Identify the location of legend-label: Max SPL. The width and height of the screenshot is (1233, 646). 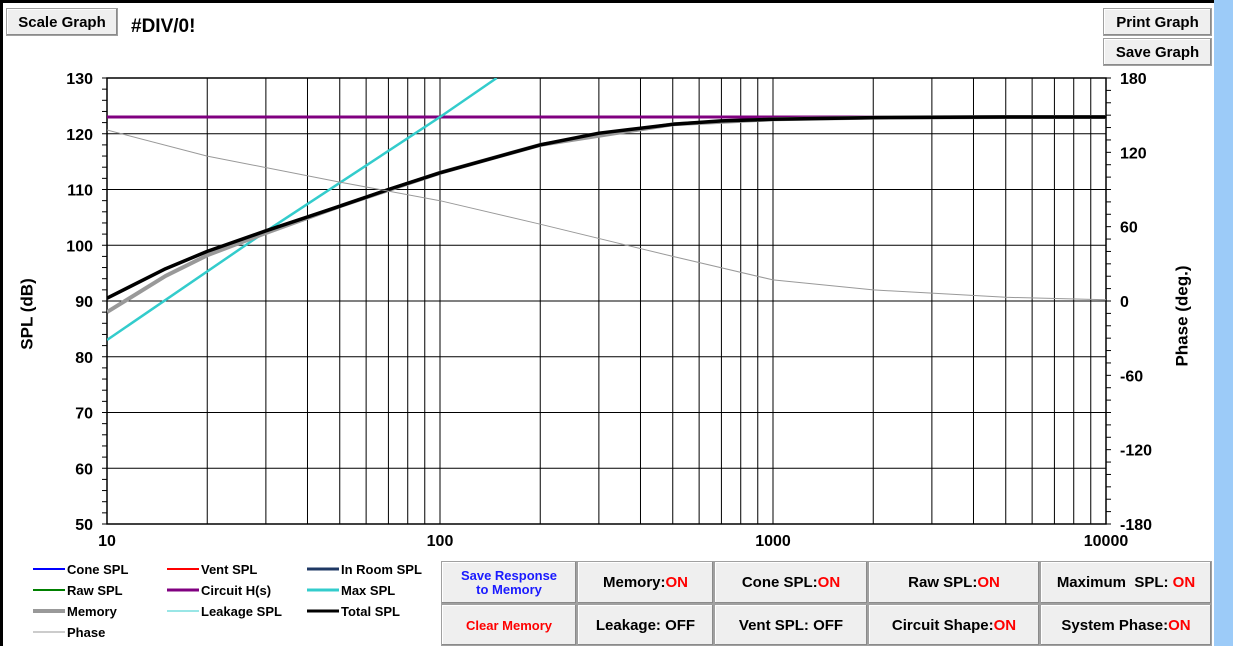
(368, 590).